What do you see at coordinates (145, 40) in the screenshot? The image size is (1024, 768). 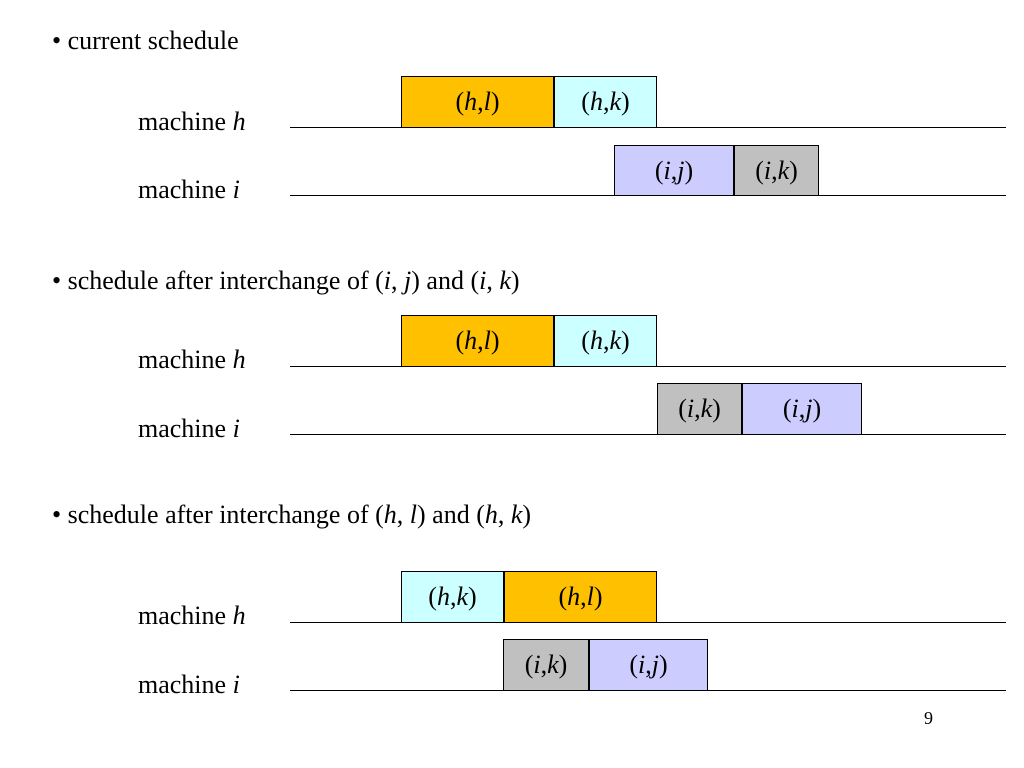 I see `section-heading-current: • current schedule` at bounding box center [145, 40].